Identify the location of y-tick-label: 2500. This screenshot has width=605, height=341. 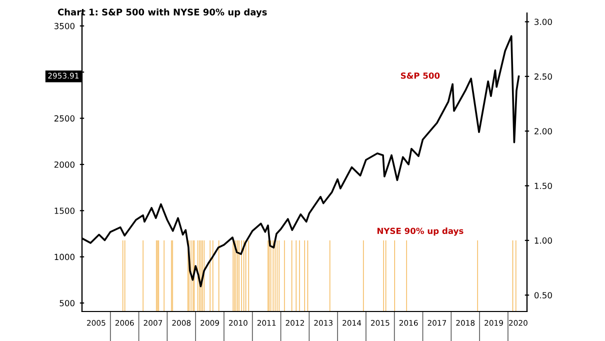
(64, 118).